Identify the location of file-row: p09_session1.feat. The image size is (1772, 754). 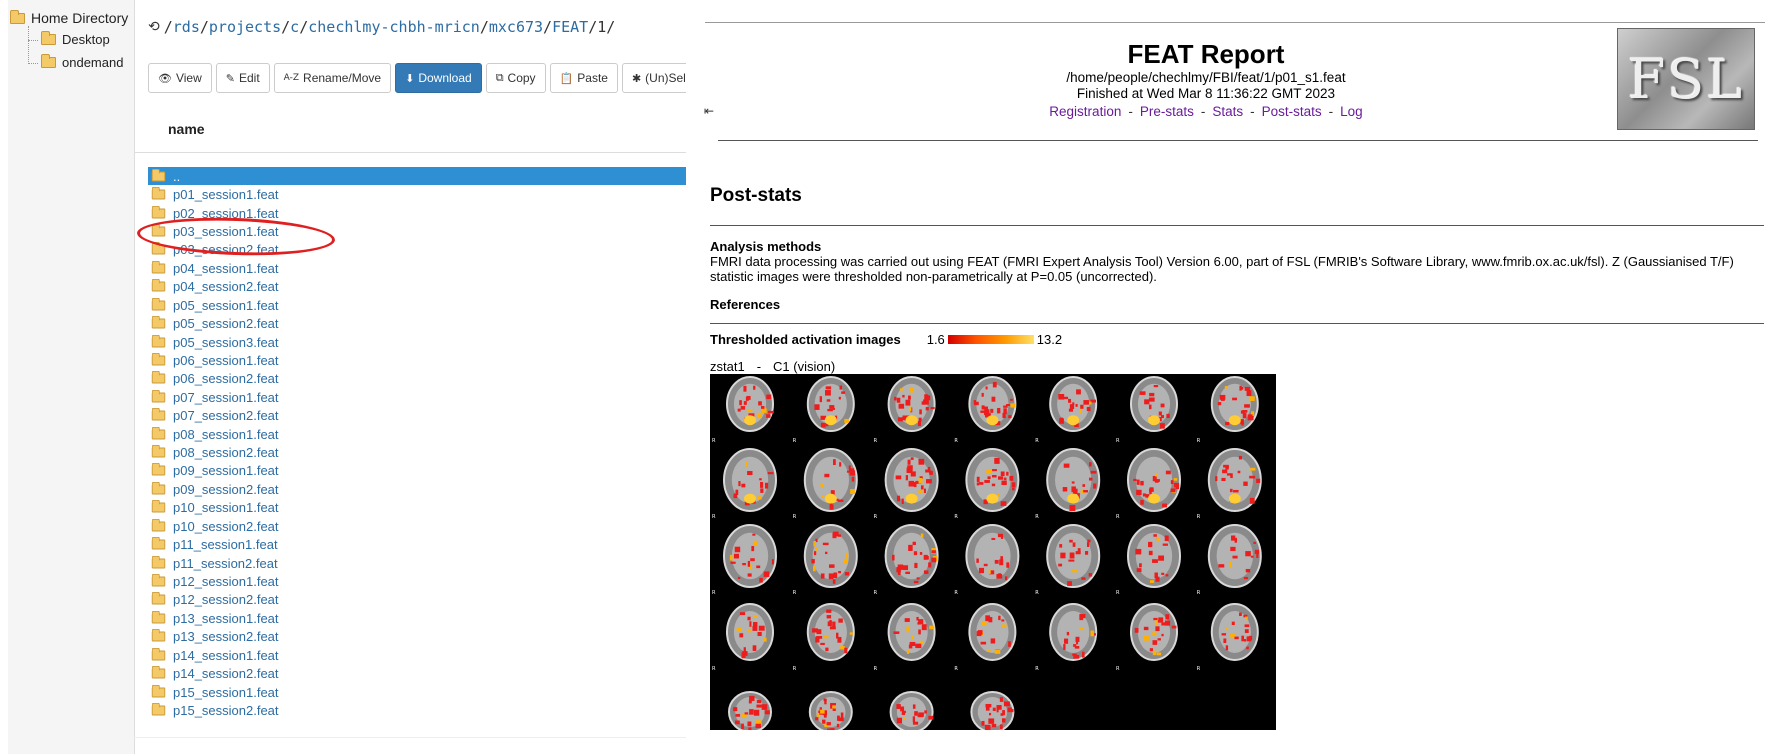
(417, 471).